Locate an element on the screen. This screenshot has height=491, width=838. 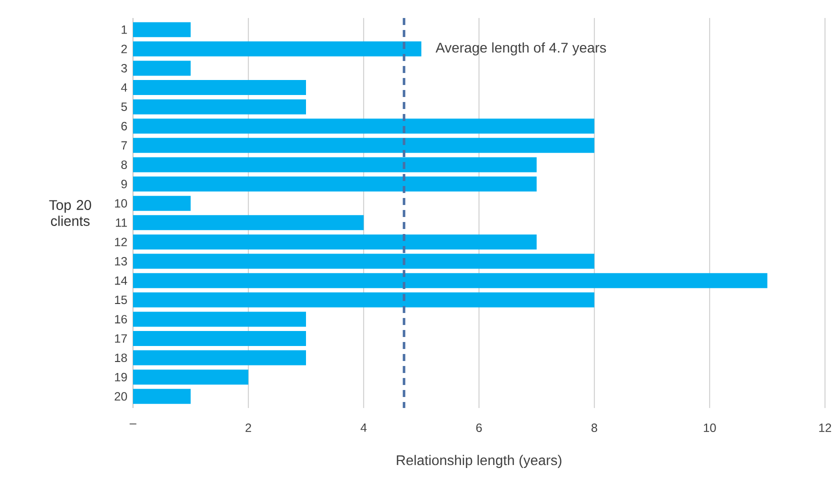
y-tick-label: 16 is located at coordinates (121, 319).